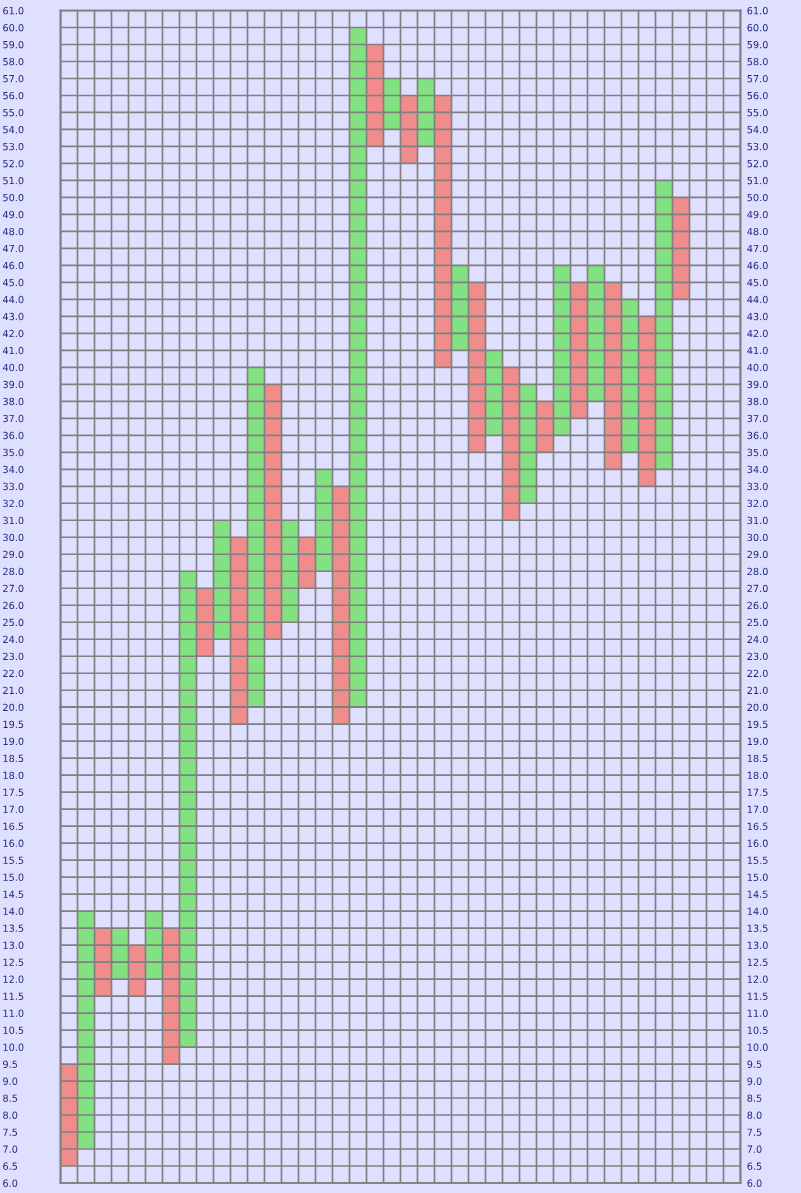 This screenshot has width=801, height=1193. I want to click on y-tick-label: 22.0, so click(13, 673).